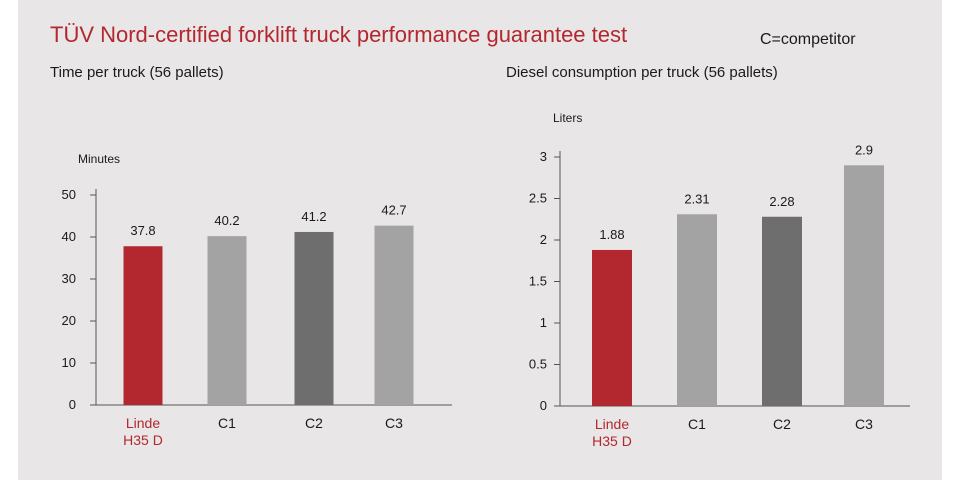 This screenshot has width=960, height=480. Describe the element at coordinates (69, 194) in the screenshot. I see `time-y-tick-label: 50` at that location.